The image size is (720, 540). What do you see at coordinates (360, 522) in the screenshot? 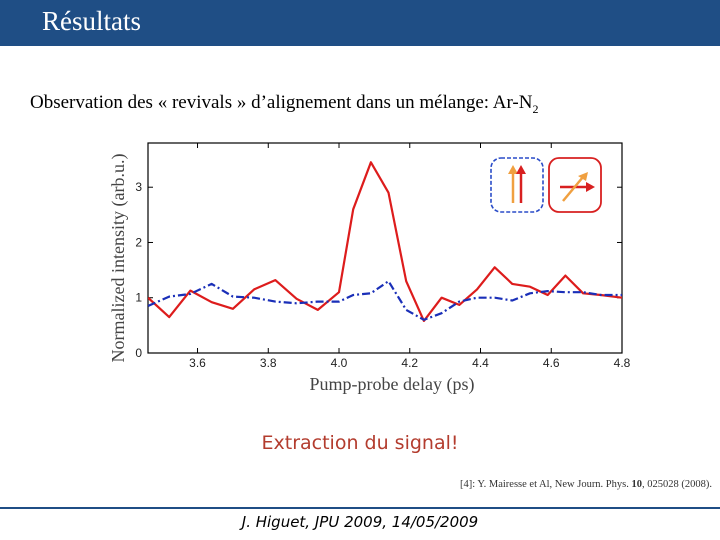
I see `slide-footer: J. Higuet, JPU 2009, 14/05/2009` at bounding box center [360, 522].